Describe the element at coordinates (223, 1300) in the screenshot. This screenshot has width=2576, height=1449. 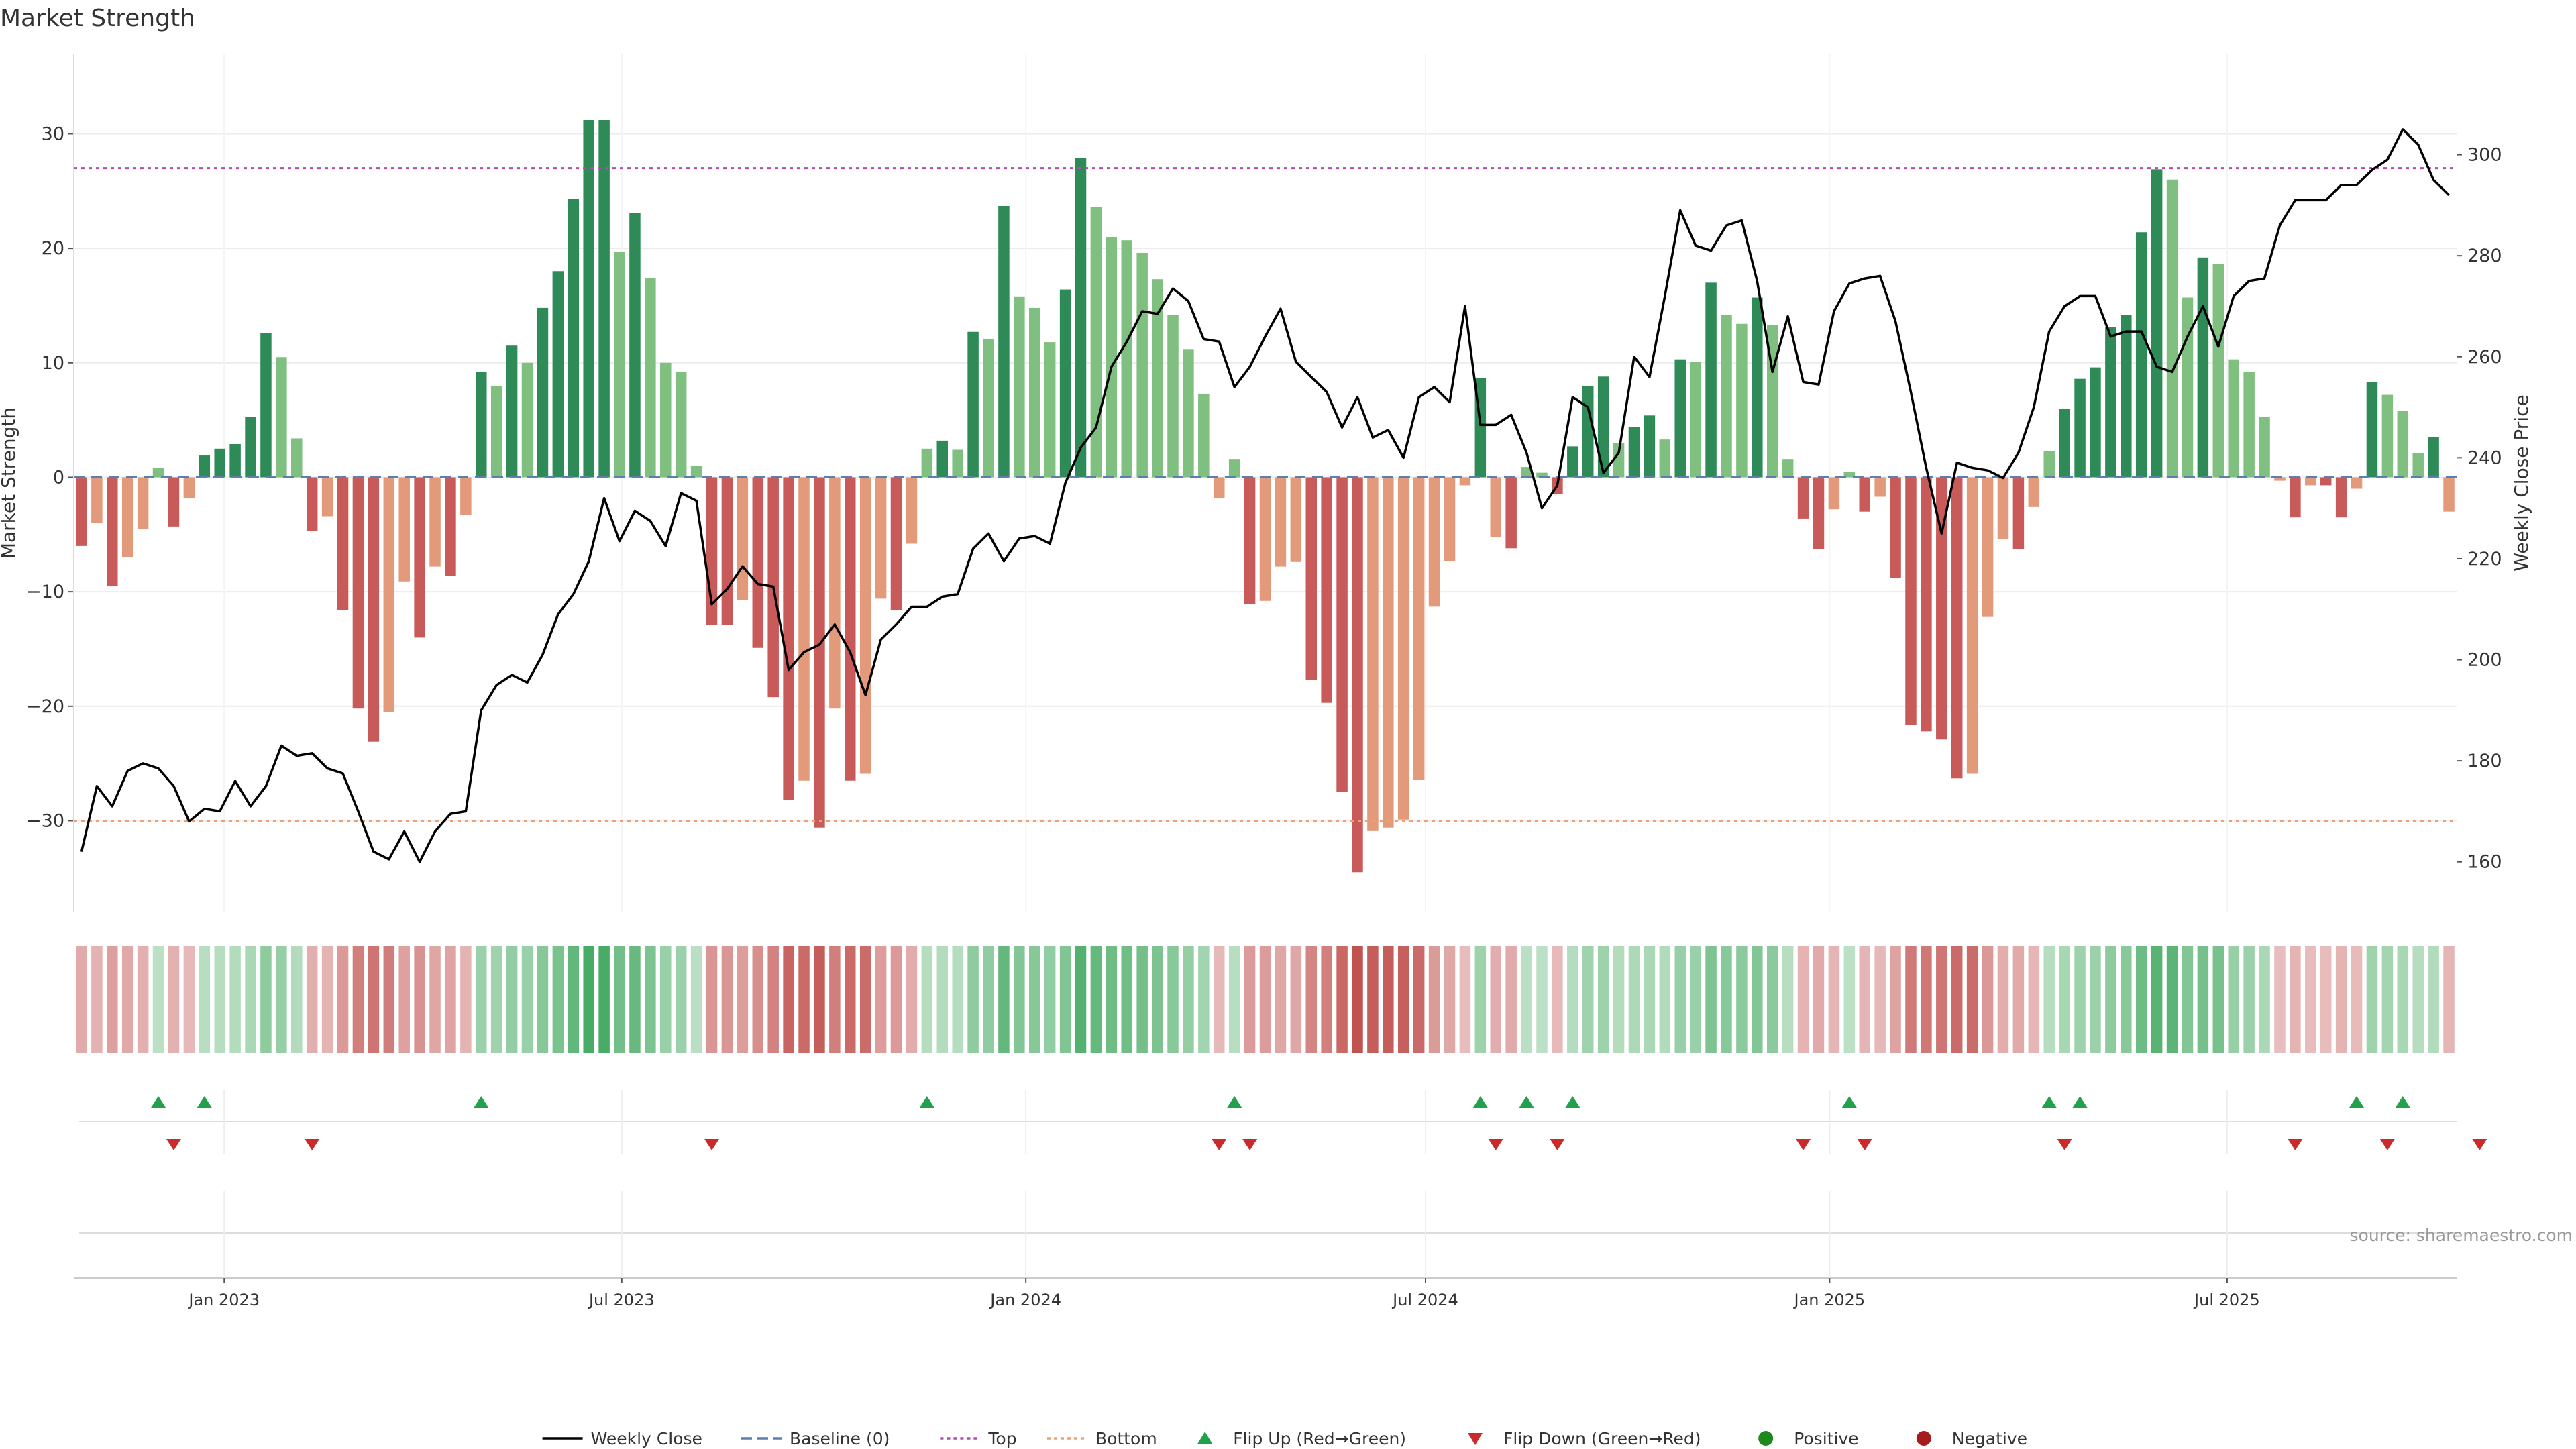
I see `x-tick-label: Jan 2023` at that location.